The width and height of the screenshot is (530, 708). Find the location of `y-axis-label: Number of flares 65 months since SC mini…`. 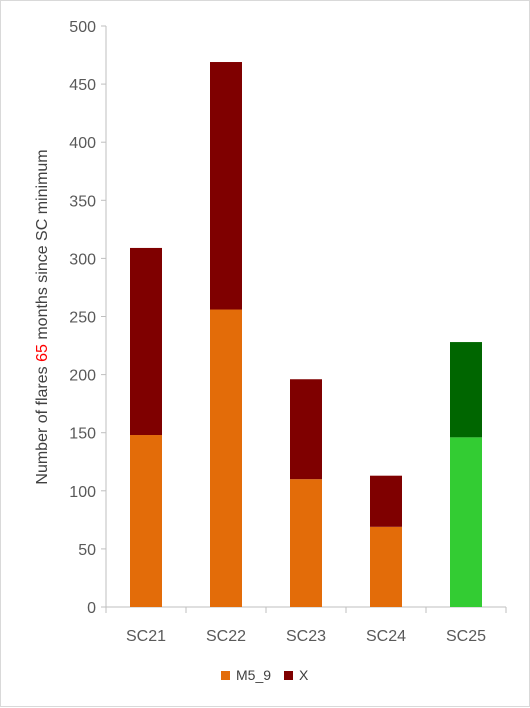

y-axis-label: Number of flares 65 months since SC mini… is located at coordinates (42, 316).